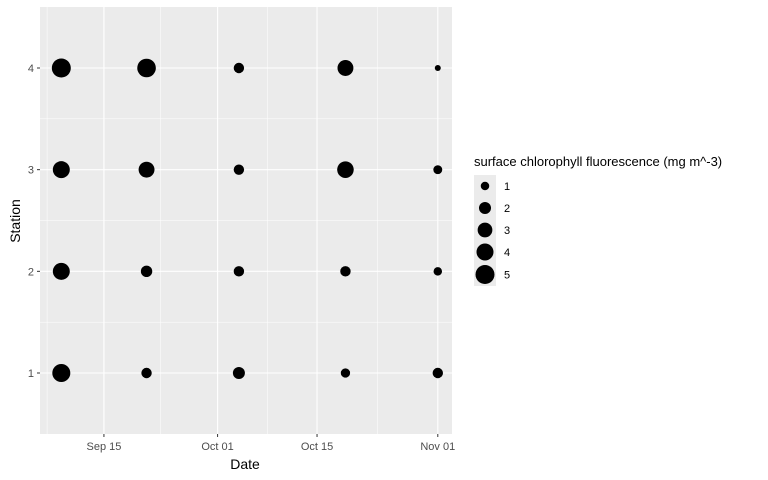  Describe the element at coordinates (245, 464) in the screenshot. I see `x-axis-title: Date` at that location.